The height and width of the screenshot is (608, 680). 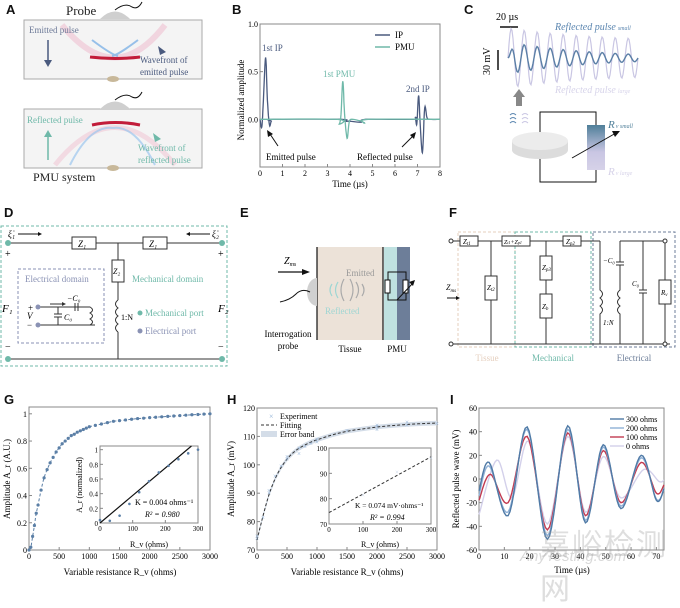 What do you see at coordinates (637, 446) in the screenshot?
I see `legend-label: 0 ohms` at bounding box center [637, 446].